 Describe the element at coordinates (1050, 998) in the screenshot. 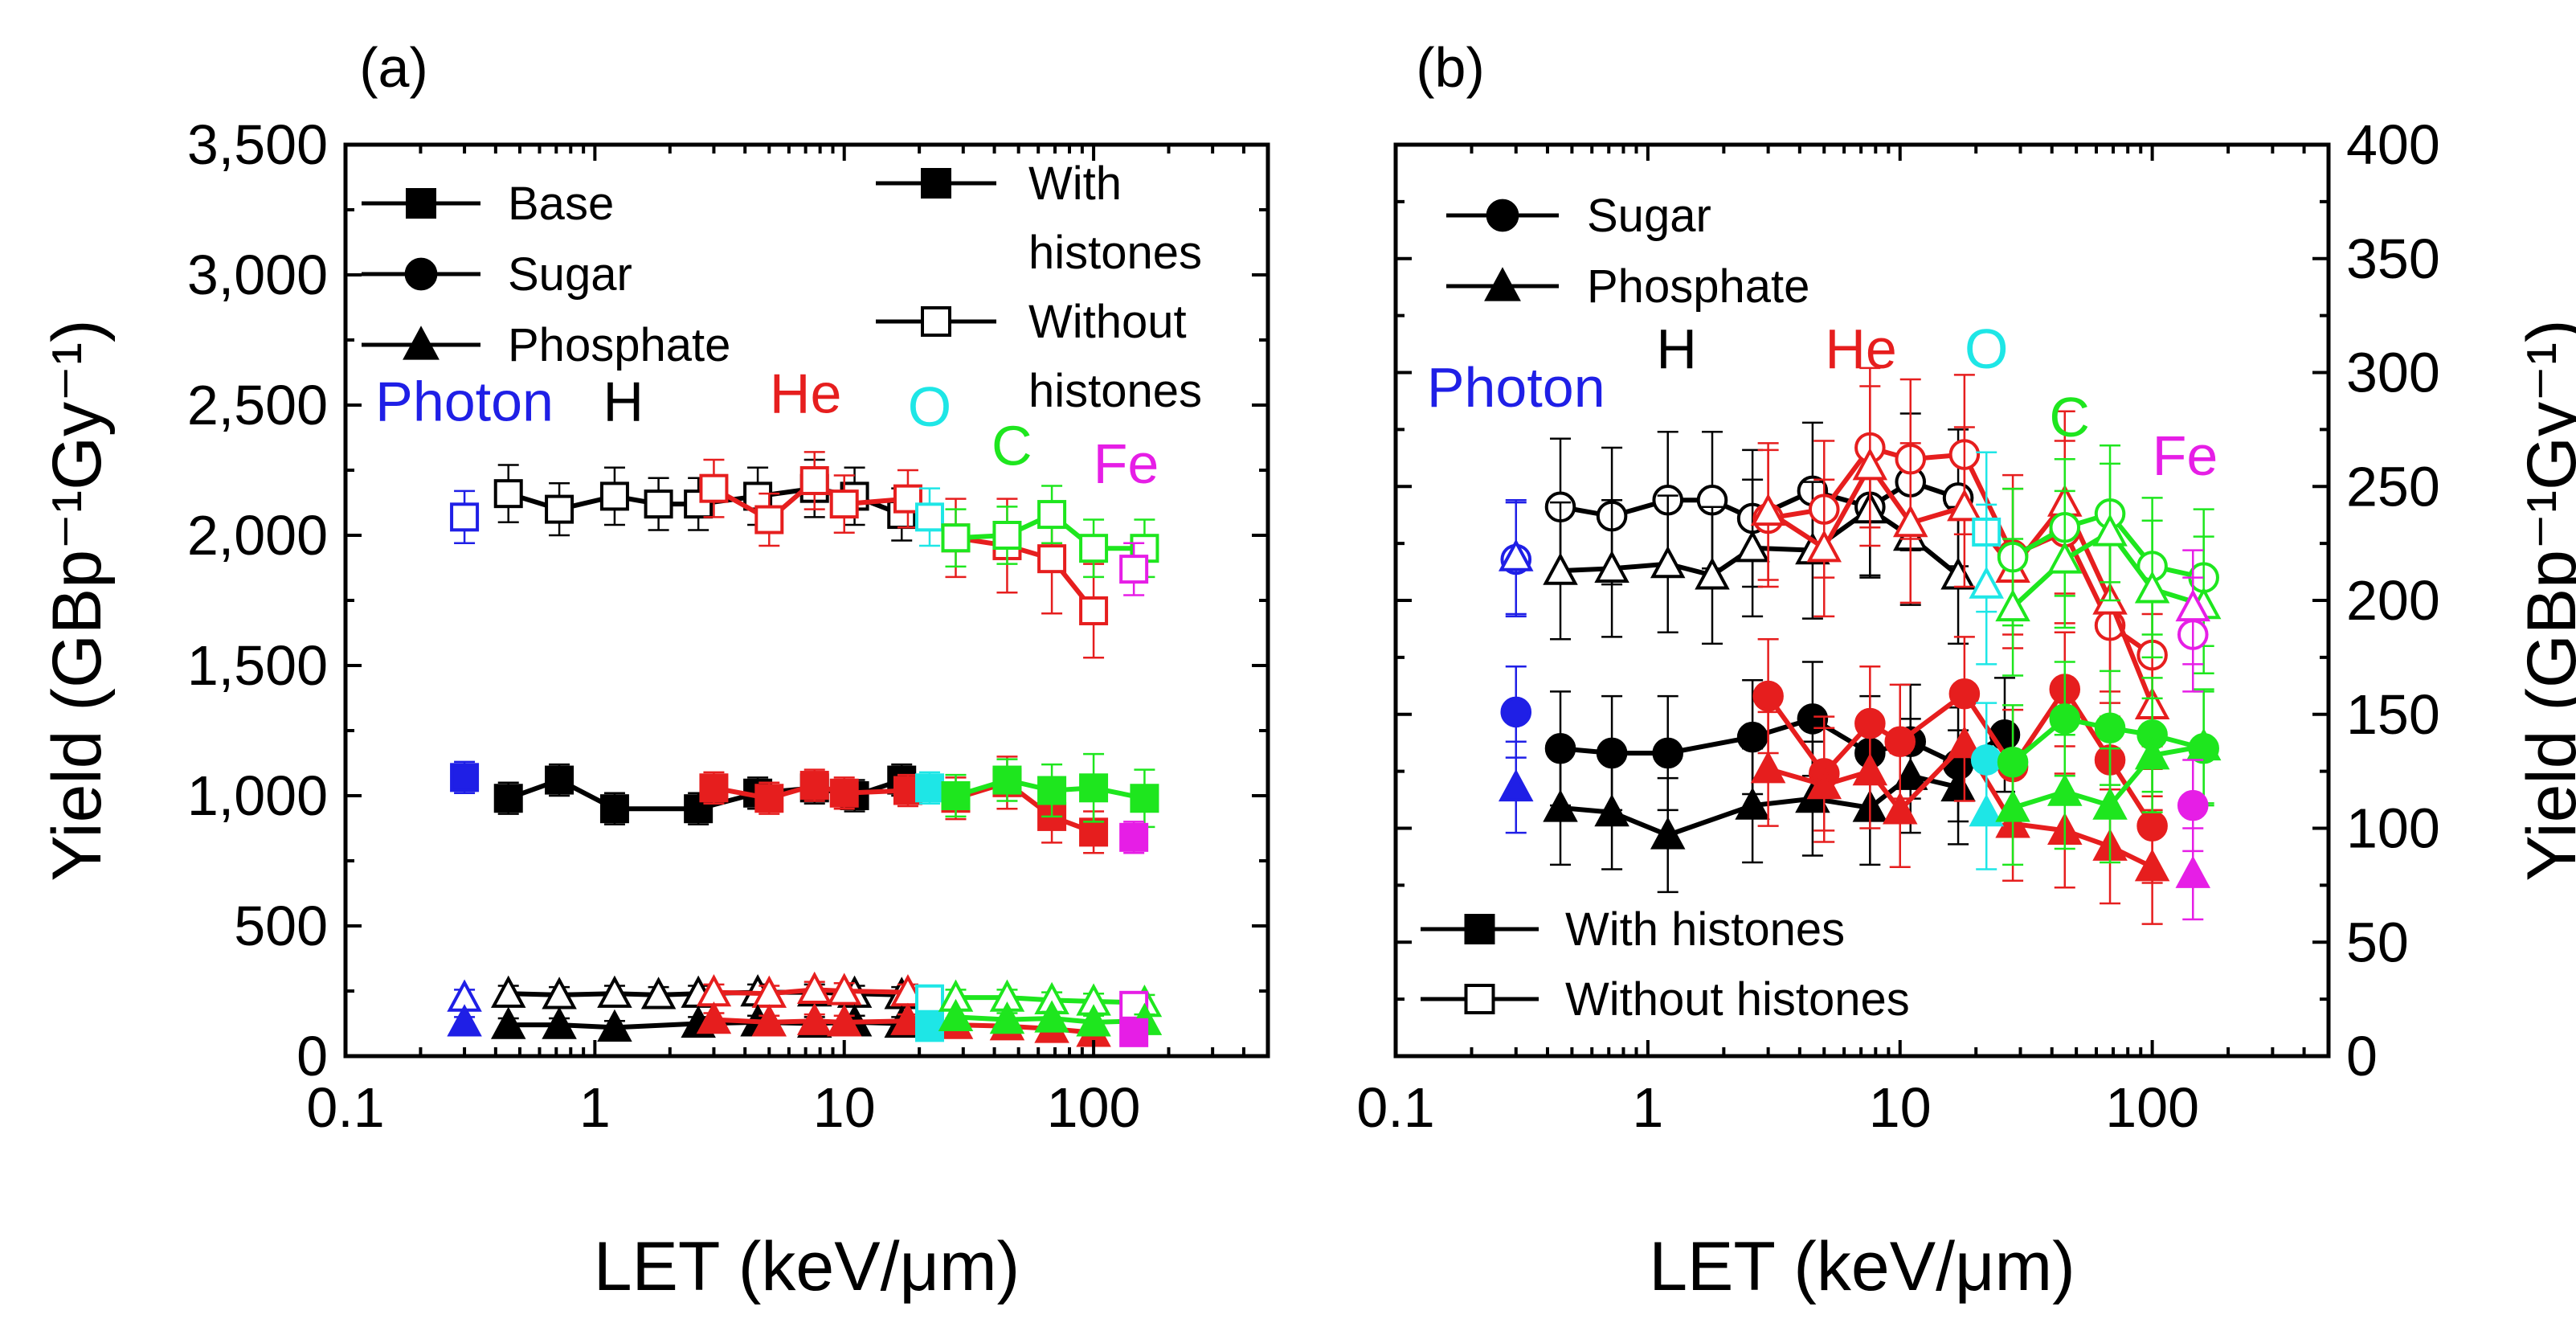

I see `series-c-sugar-phosphate-without-histones` at that location.